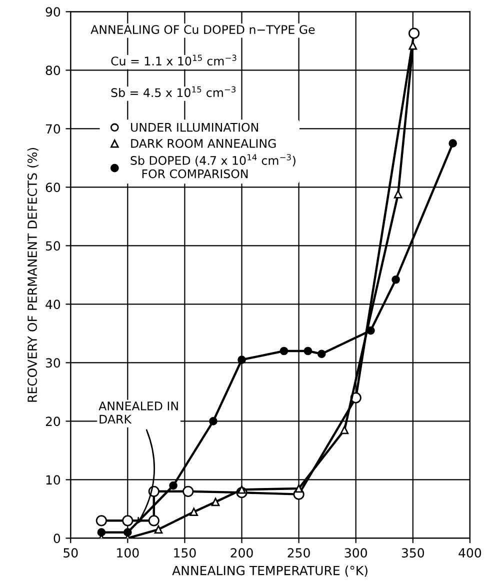 The height and width of the screenshot is (585, 487). What do you see at coordinates (173, 92) in the screenshot?
I see `annotation: Sb = 4.5 x 10$^{15}$ cm$^{−3}$` at bounding box center [173, 92].